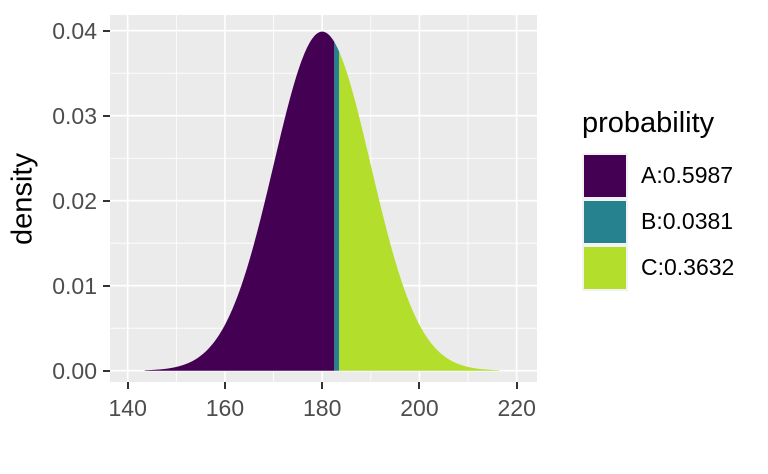  I want to click on legend: probability A:0.5987 B:0.0381 C:0.3632, so click(658, 198).